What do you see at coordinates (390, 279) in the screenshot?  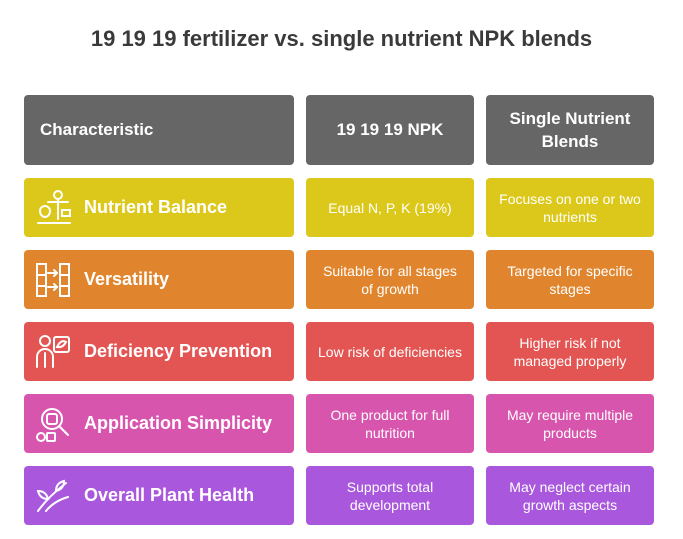 I see `row-versatility-npk: Suitable for all stages of growth` at bounding box center [390, 279].